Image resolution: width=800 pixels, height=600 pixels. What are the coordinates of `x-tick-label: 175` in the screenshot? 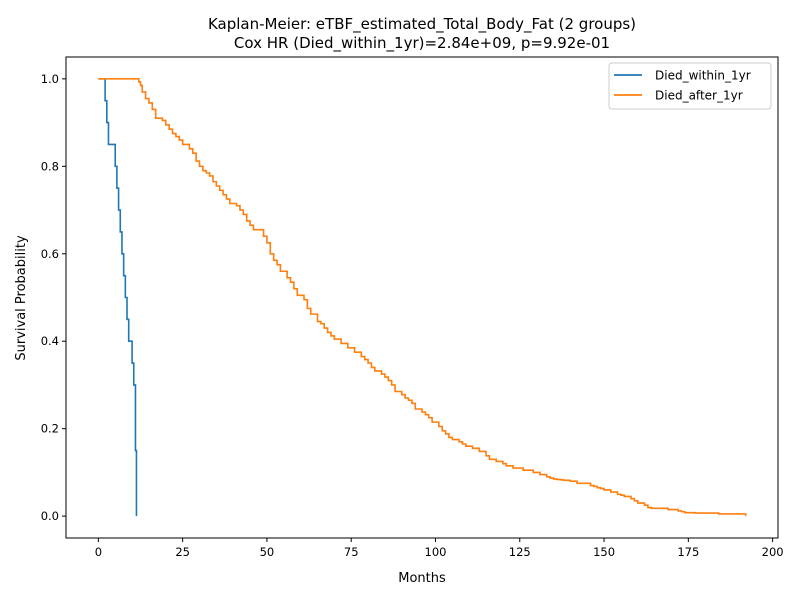 It's located at (688, 552).